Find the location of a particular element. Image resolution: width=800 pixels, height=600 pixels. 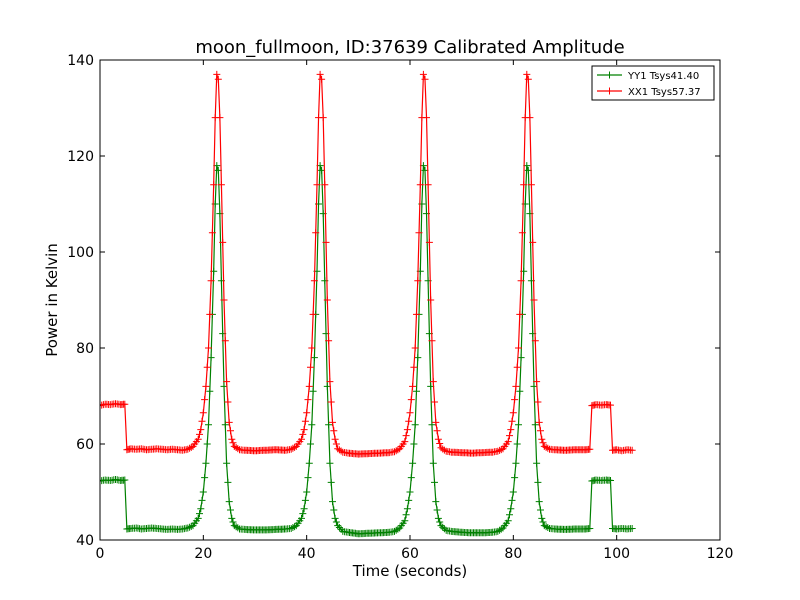

legend: YY1 Tsys41.40 XX1 Tsys57.37 is located at coordinates (653, 83).